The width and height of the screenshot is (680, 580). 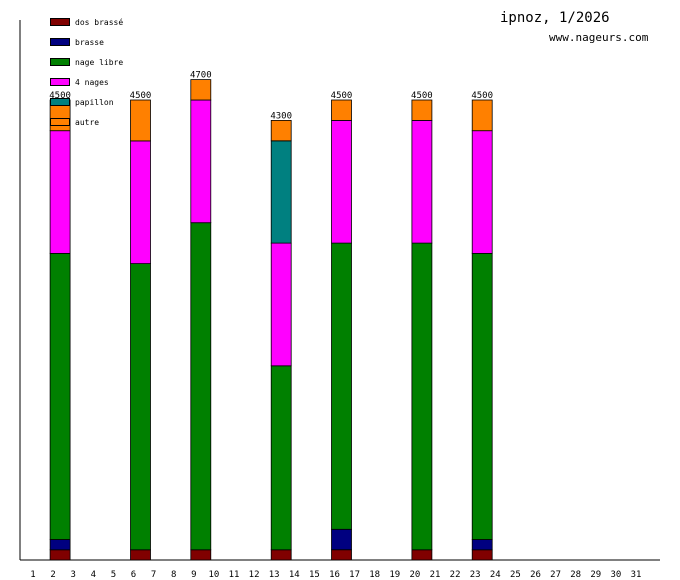 What do you see at coordinates (281, 555) in the screenshot?
I see `bar-segment-day13-series0` at bounding box center [281, 555].